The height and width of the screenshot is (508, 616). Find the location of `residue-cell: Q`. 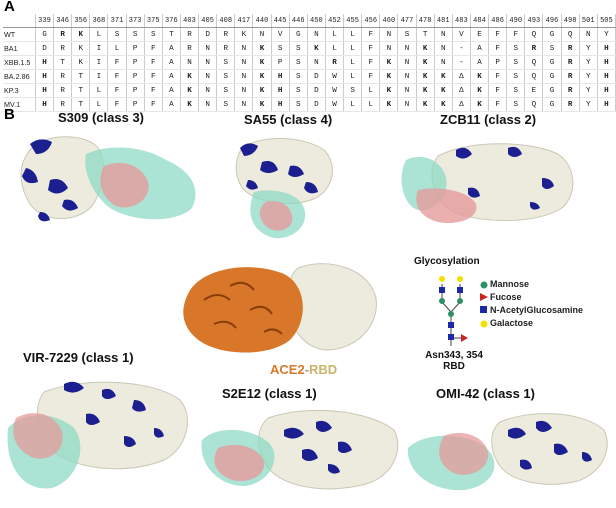

residue-cell: Q is located at coordinates (534, 62).